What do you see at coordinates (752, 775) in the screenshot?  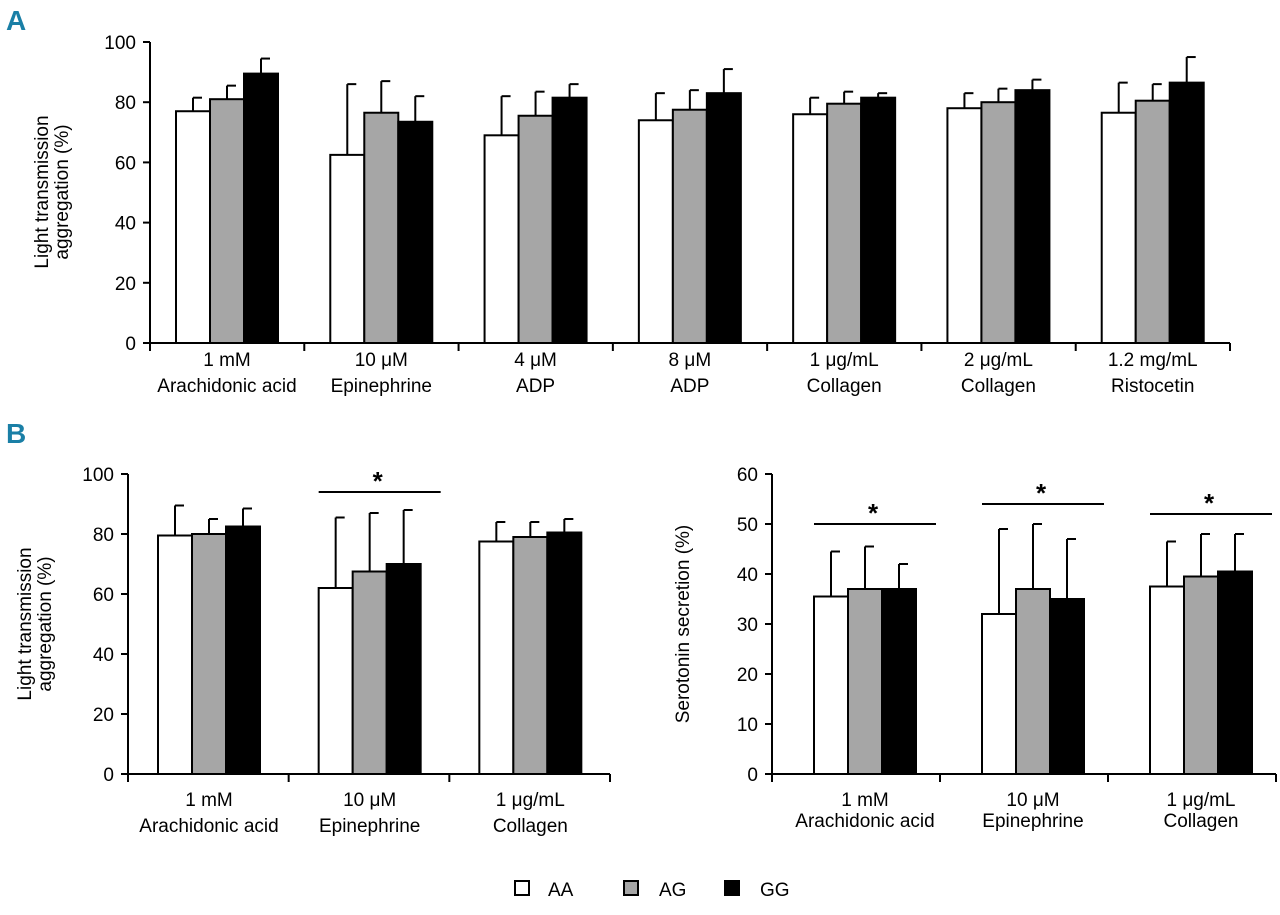 I see `y-tick-label: 0` at bounding box center [752, 775].